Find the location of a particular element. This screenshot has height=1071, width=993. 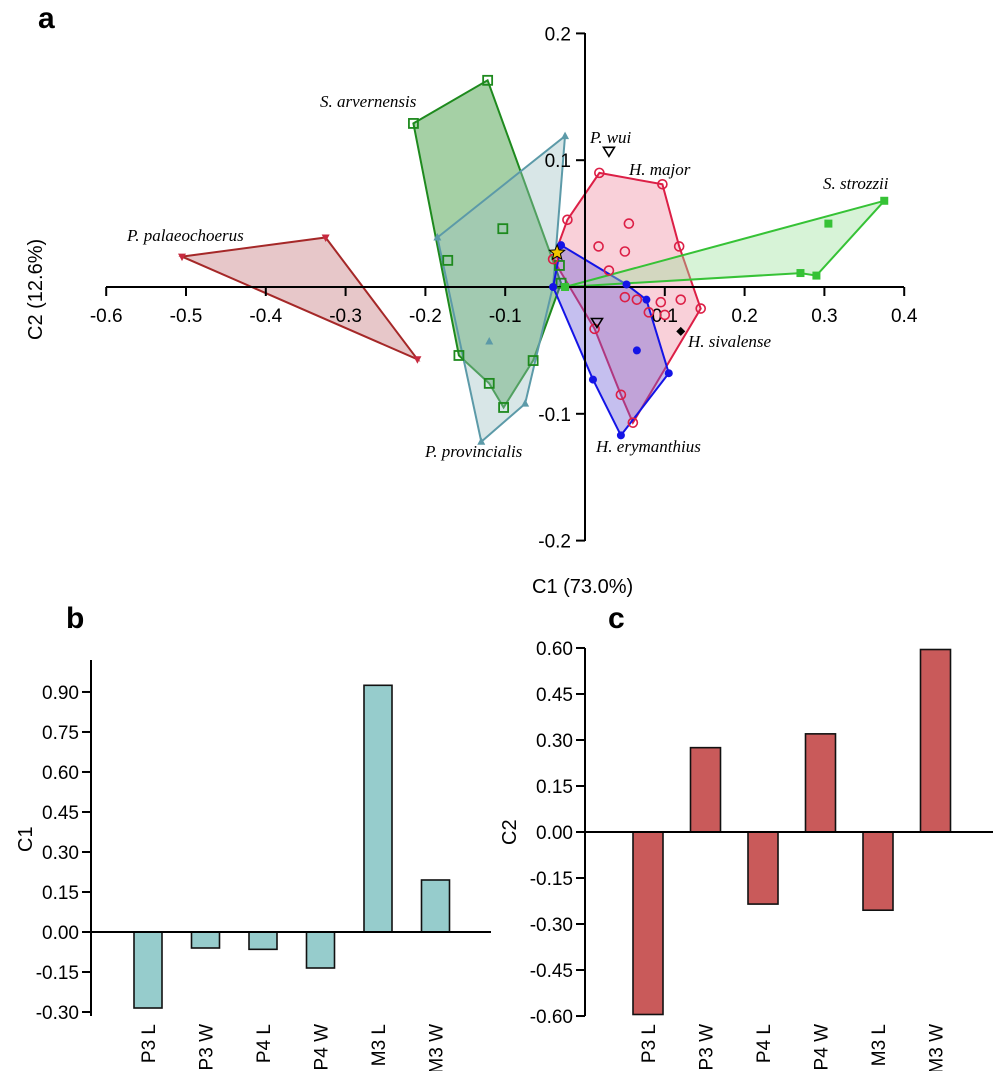

y-tick-label: 0.30 is located at coordinates (554, 741).